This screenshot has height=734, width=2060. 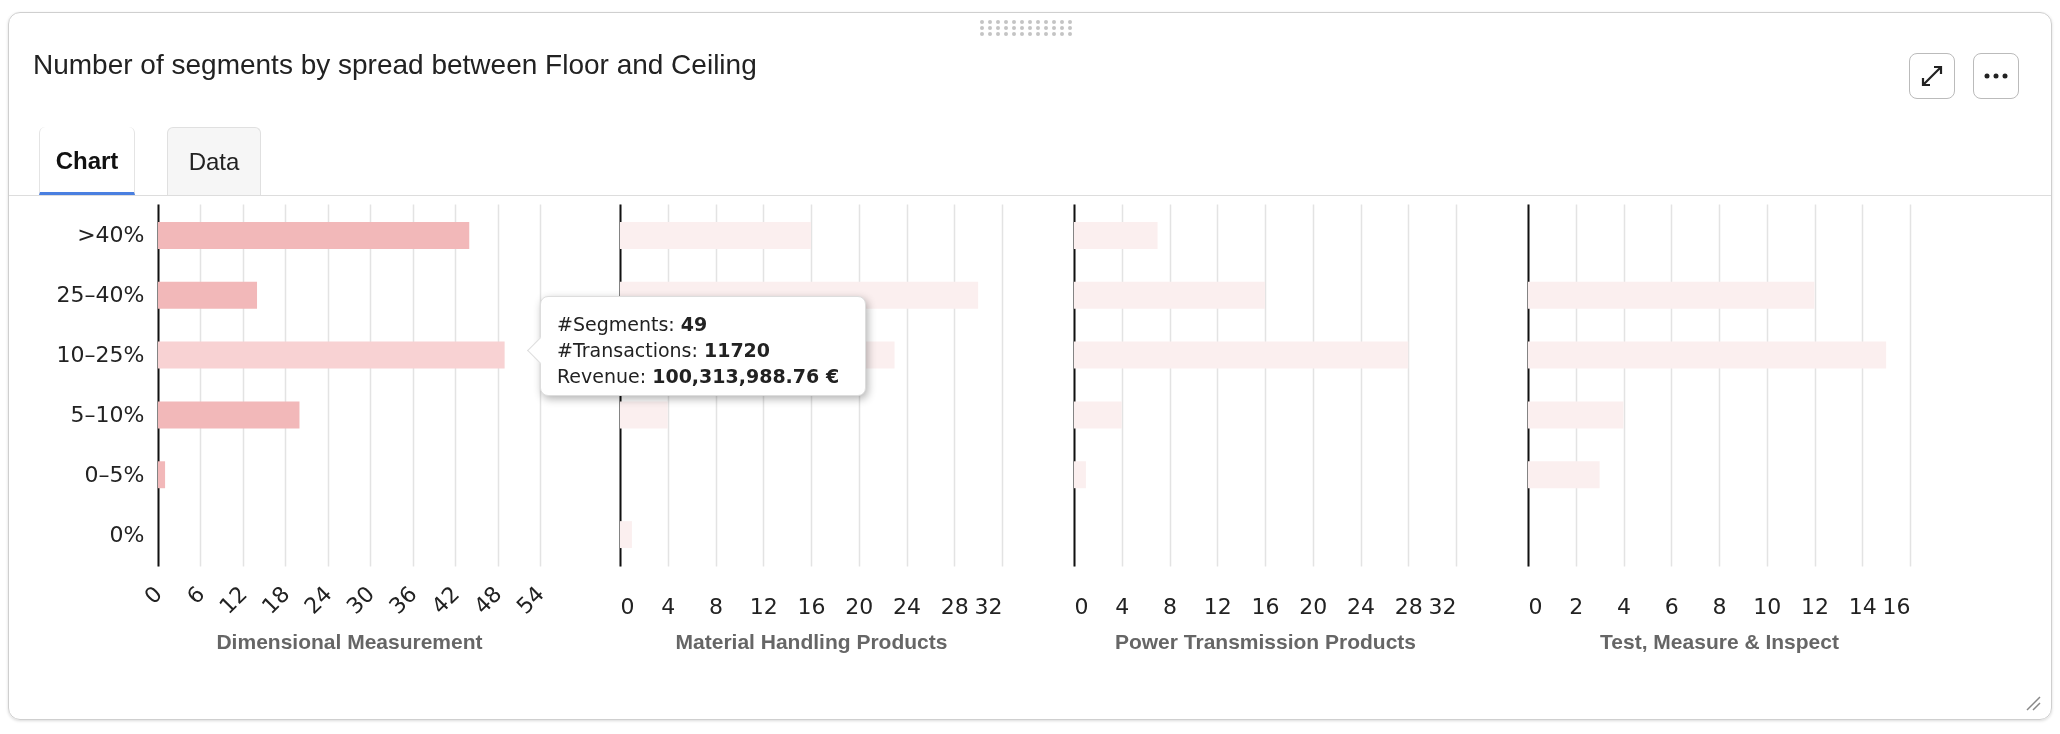 I want to click on x-axis-title: Material Handling Products, so click(x=811, y=641).